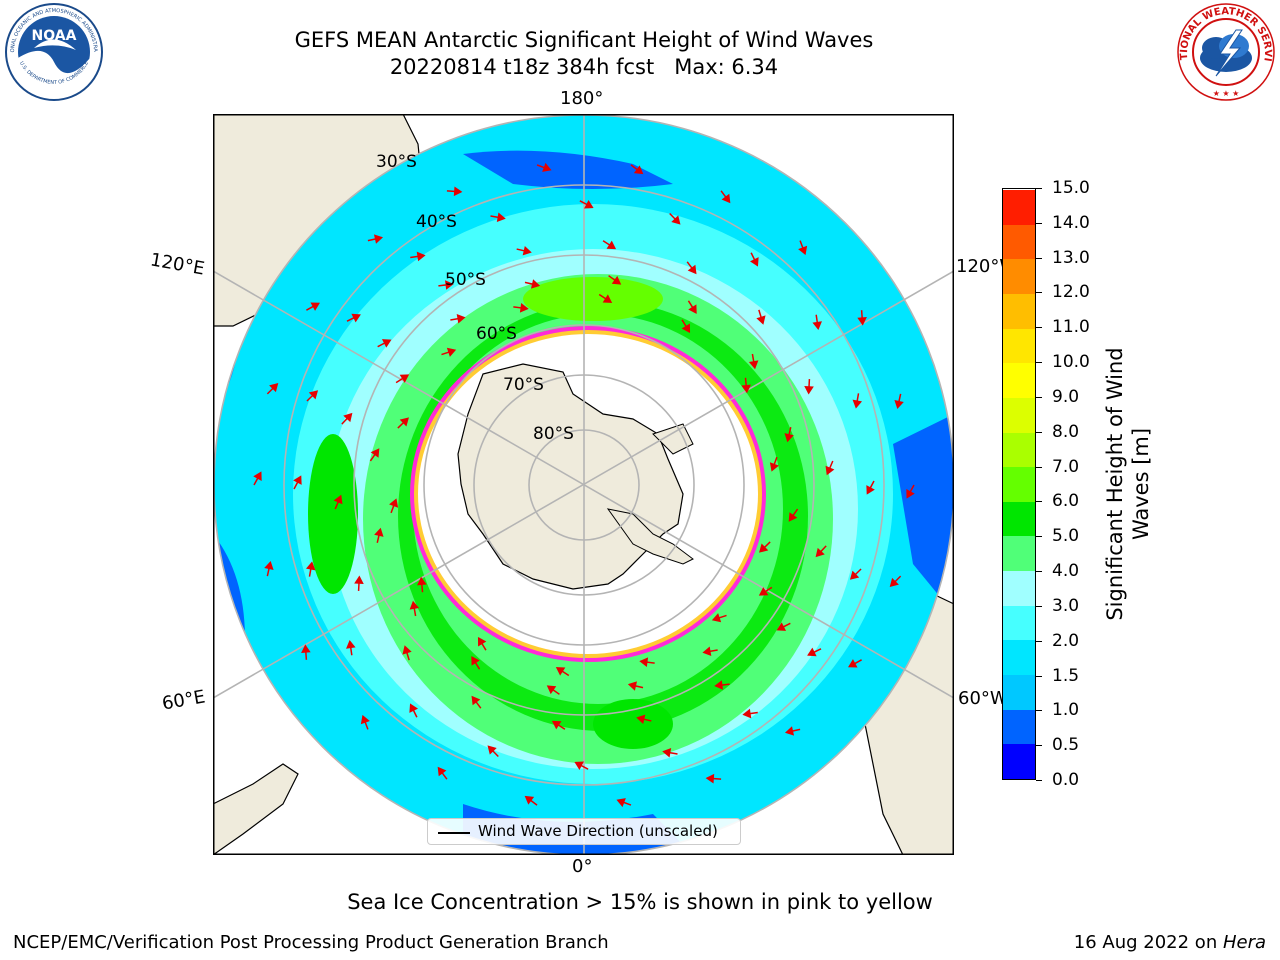 The image size is (1280, 960). Describe the element at coordinates (1066, 536) in the screenshot. I see `colorbar-tick-label: 5.0` at that location.